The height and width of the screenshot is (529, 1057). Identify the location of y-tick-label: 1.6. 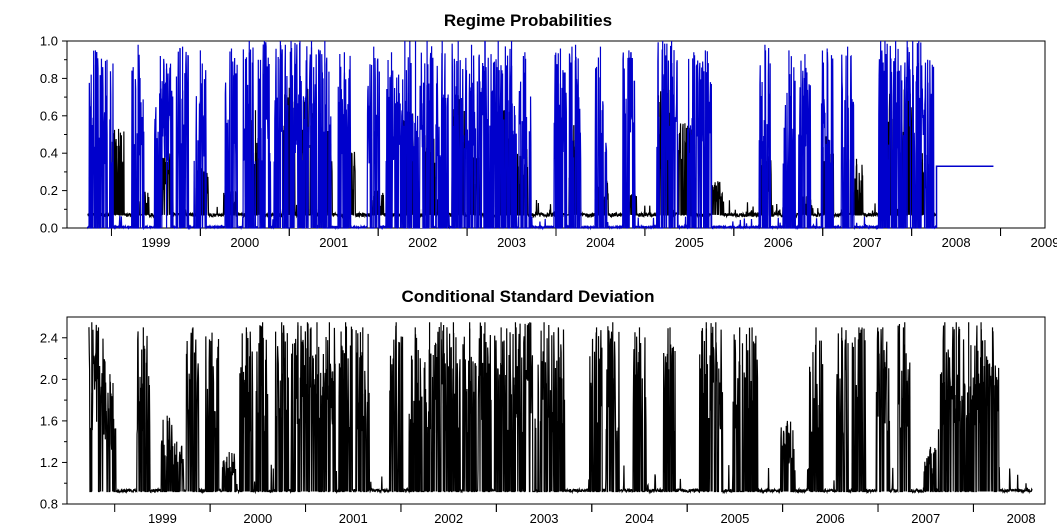
(49, 420).